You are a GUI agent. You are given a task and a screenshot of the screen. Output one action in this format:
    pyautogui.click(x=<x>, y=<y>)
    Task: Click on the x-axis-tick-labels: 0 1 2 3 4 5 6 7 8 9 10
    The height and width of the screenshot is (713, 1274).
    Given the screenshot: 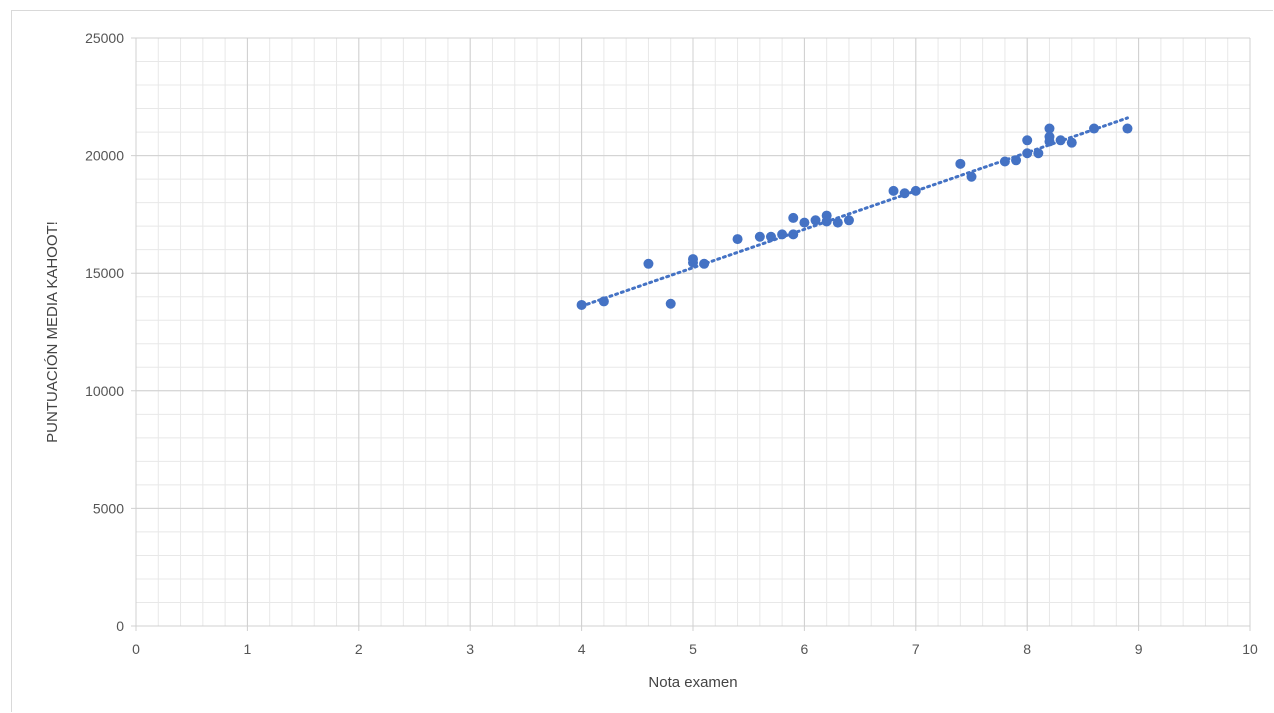 What is the action you would take?
    pyautogui.click(x=695, y=649)
    